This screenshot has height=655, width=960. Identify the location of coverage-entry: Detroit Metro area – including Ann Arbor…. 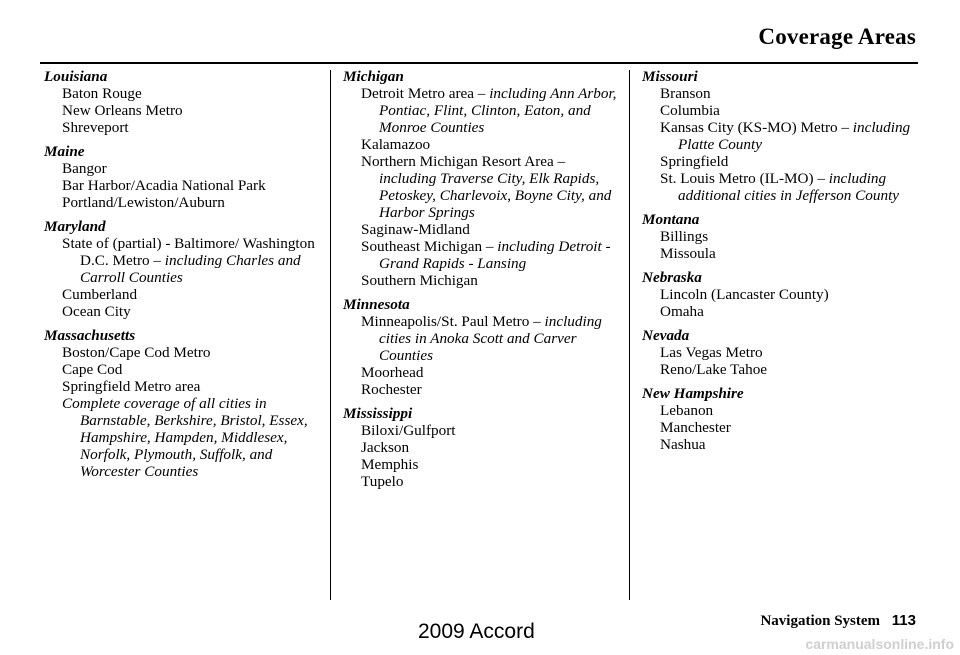
(483, 110).